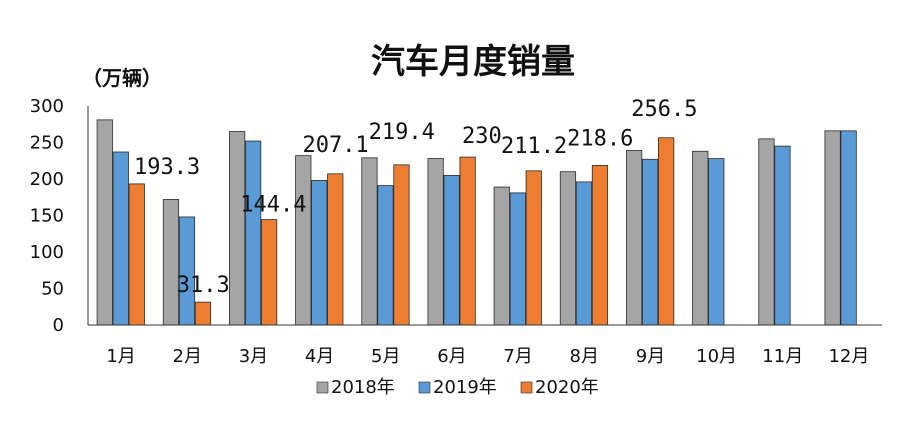 Image resolution: width=900 pixels, height=429 pixels. Describe the element at coordinates (187, 356) in the screenshot. I see `x-category-label: 2月` at that location.